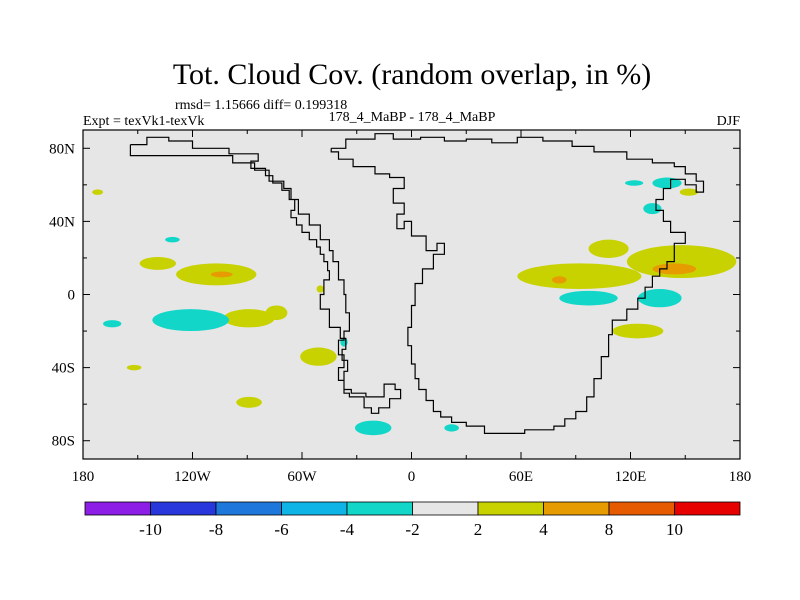 The height and width of the screenshot is (600, 800). I want to click on colorbar-label: 10, so click(674, 529).